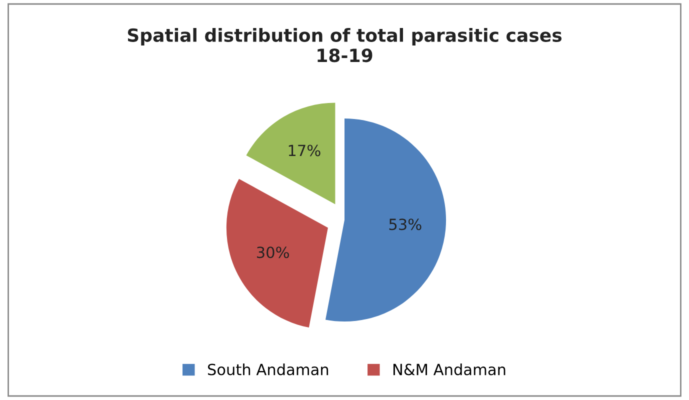  What do you see at coordinates (273, 252) in the screenshot?
I see `data-label: 30%` at bounding box center [273, 252].